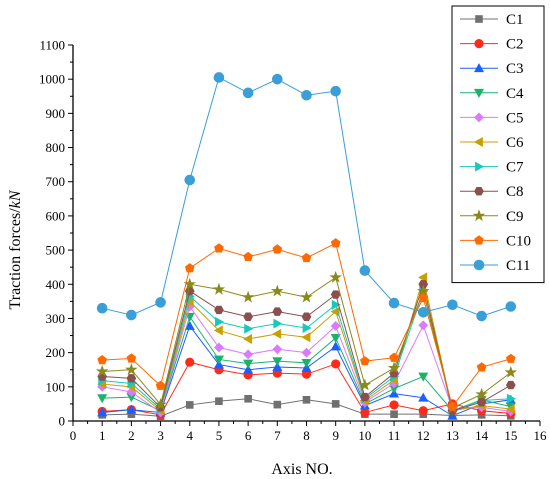  What do you see at coordinates (190, 435) in the screenshot?
I see `x-tick-label: 4` at bounding box center [190, 435].